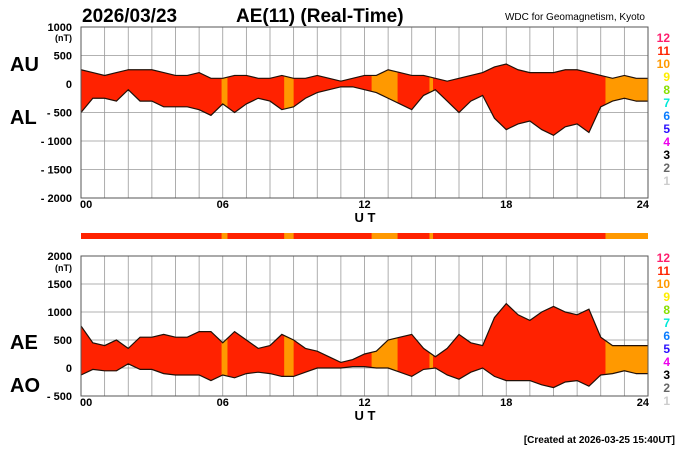 This screenshot has height=450, width=700. What do you see at coordinates (24, 343) in the screenshot?
I see `ae-label: AE` at bounding box center [24, 343].